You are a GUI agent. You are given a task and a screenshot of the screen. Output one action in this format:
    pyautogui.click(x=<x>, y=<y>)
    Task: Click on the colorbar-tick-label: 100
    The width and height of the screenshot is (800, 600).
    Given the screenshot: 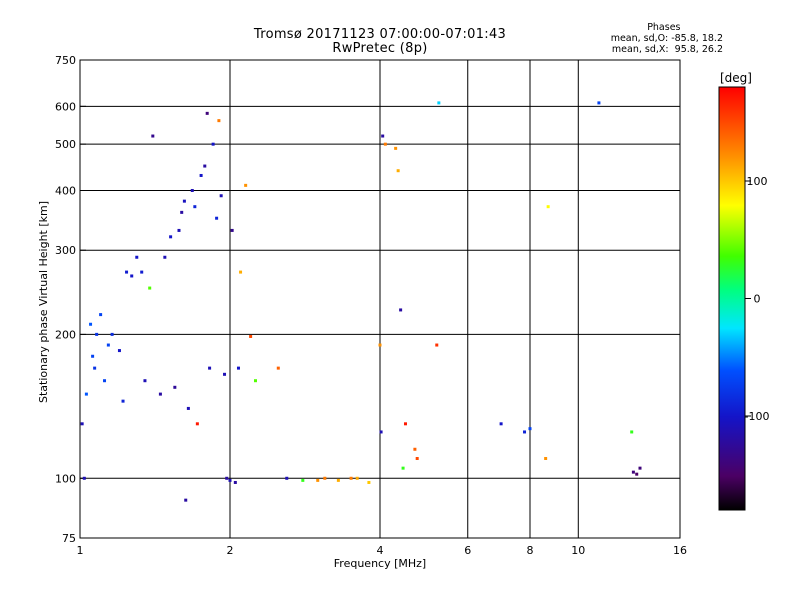 What is the action you would take?
    pyautogui.click(x=757, y=181)
    